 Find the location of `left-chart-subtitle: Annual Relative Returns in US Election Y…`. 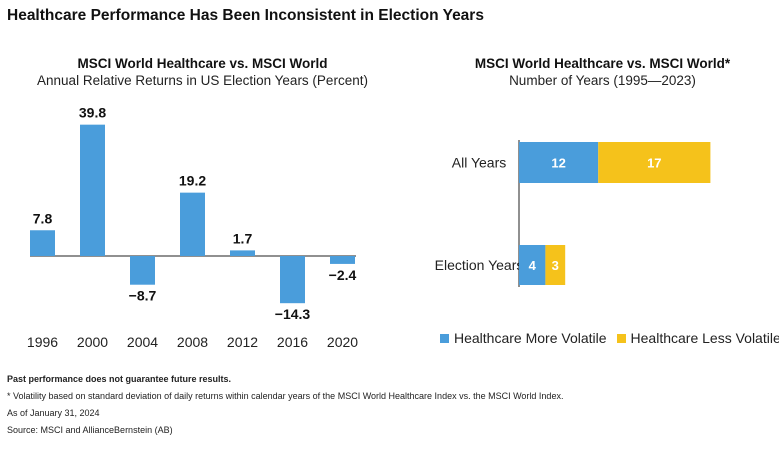

left-chart-subtitle: Annual Relative Returns in US Election Y… is located at coordinates (202, 80).